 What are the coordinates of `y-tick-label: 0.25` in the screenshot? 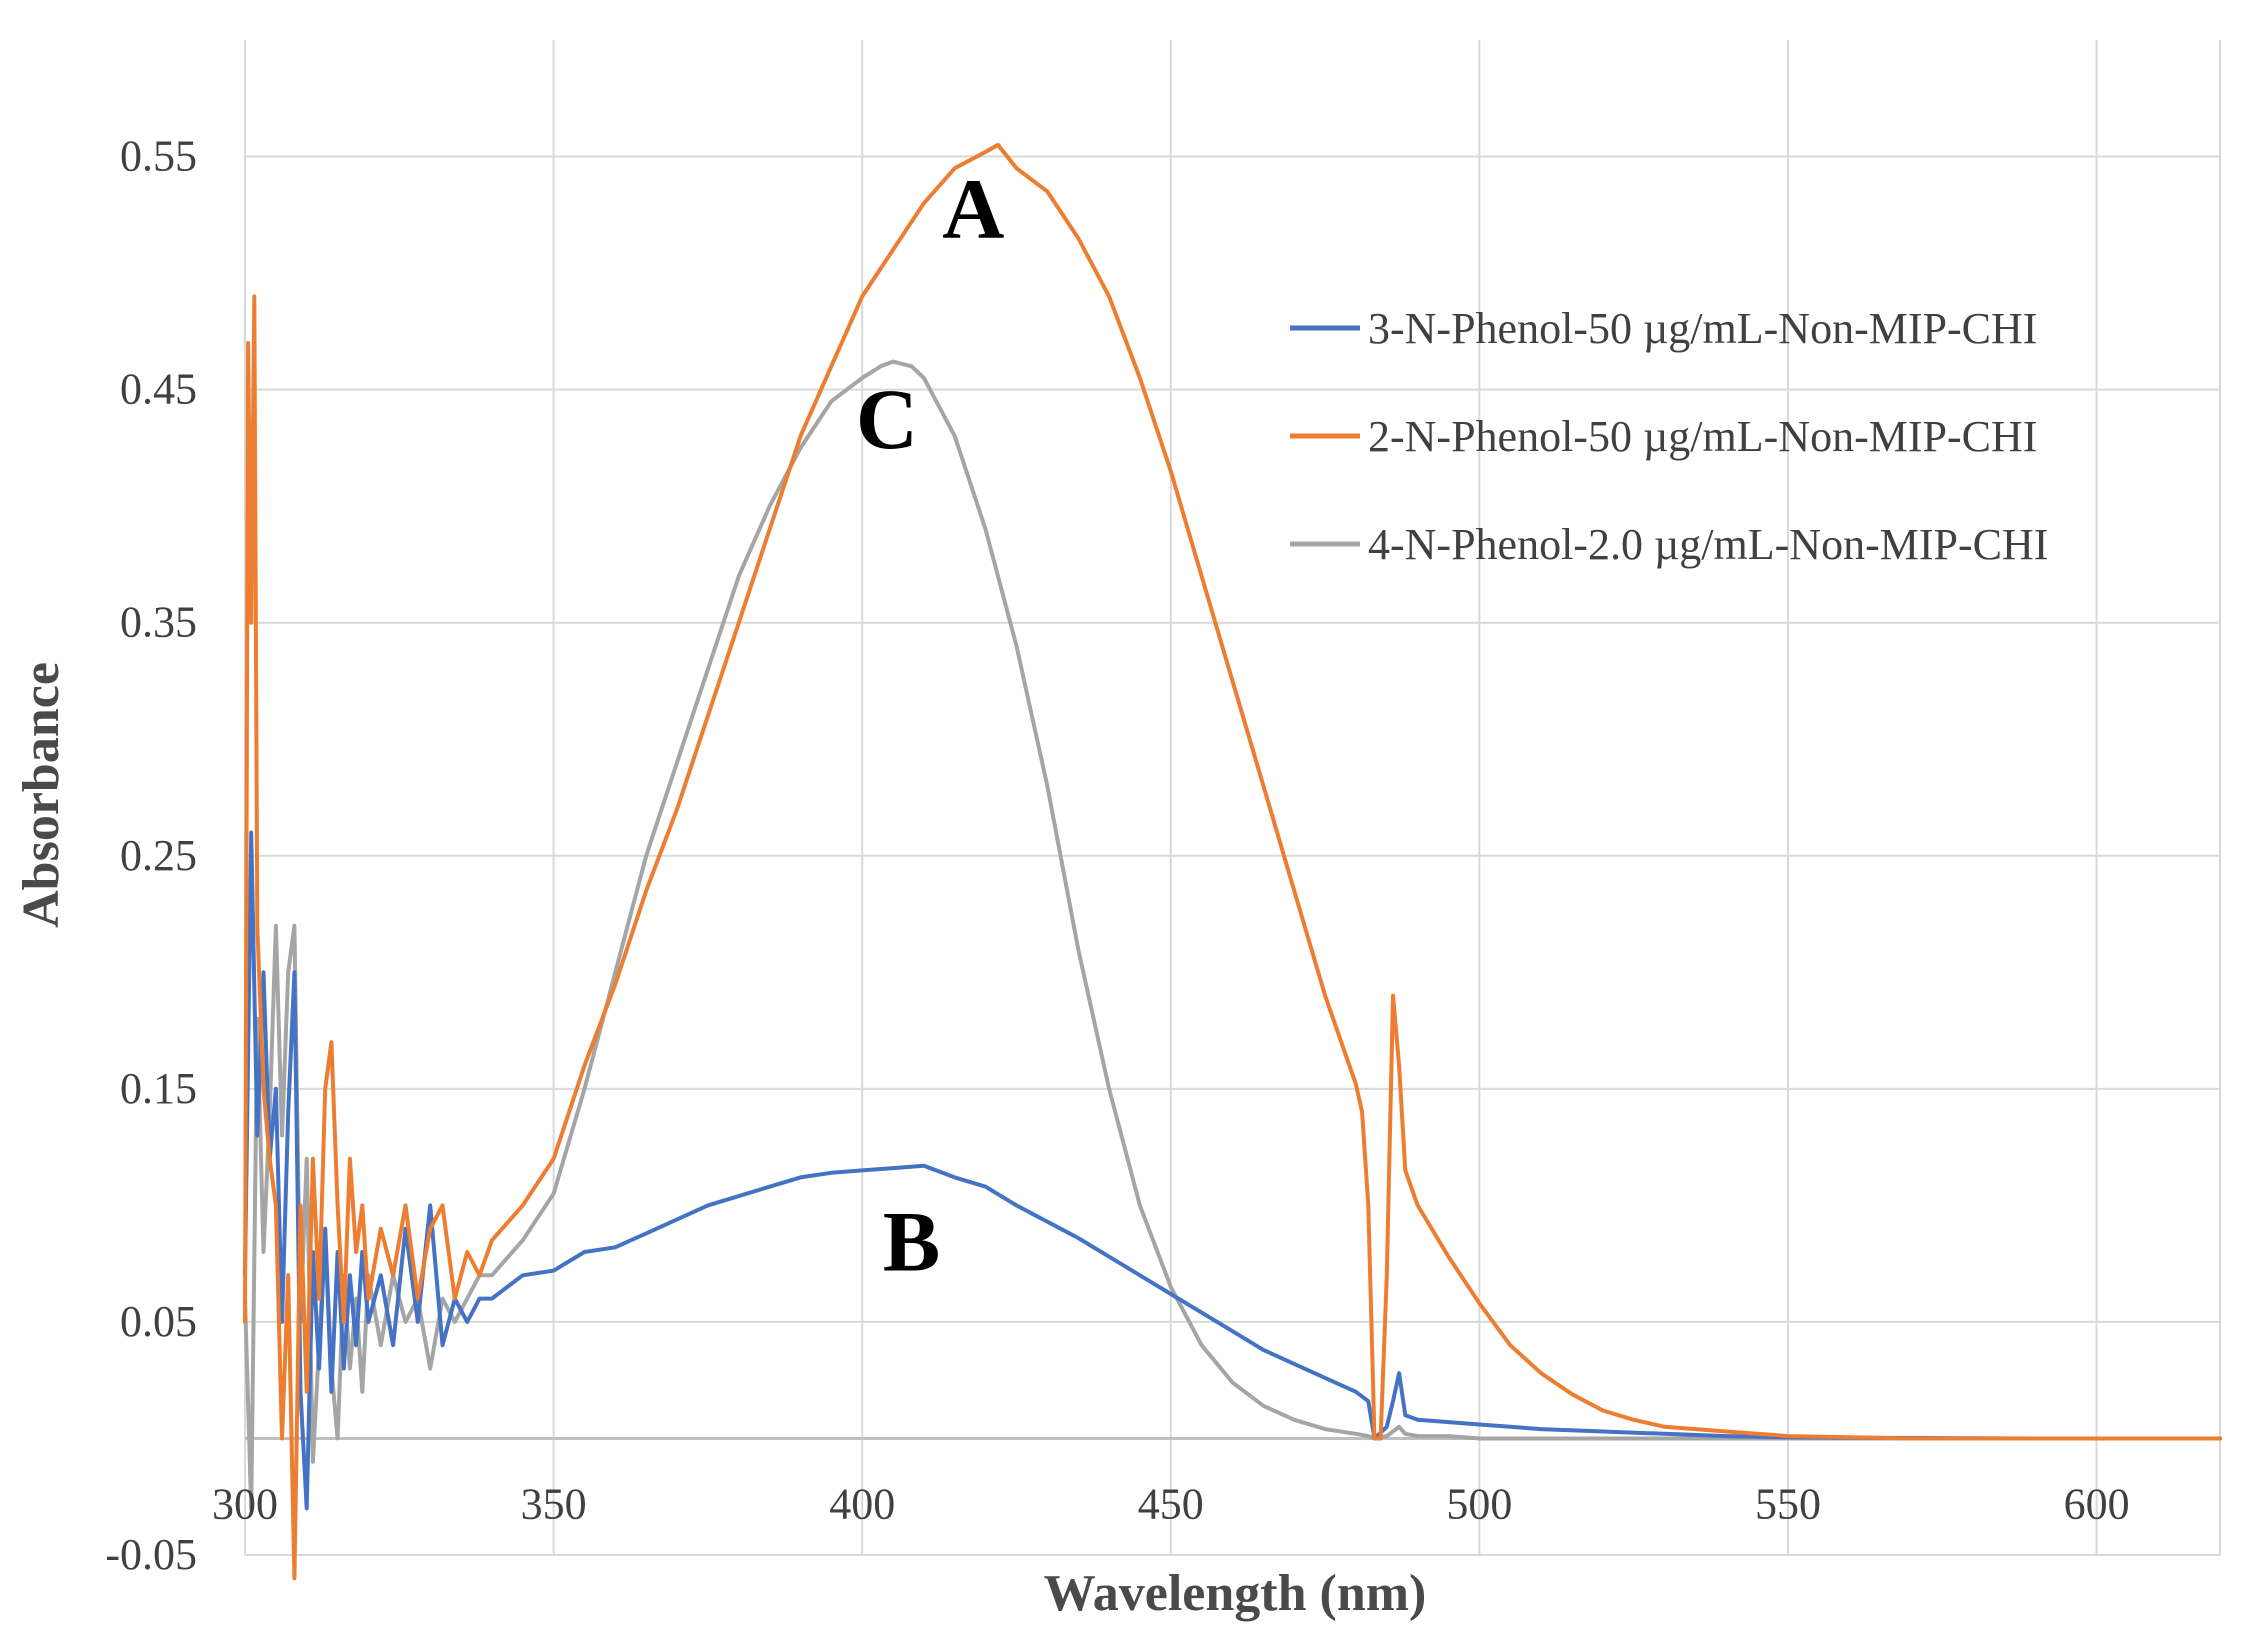 It's located at (158, 855).